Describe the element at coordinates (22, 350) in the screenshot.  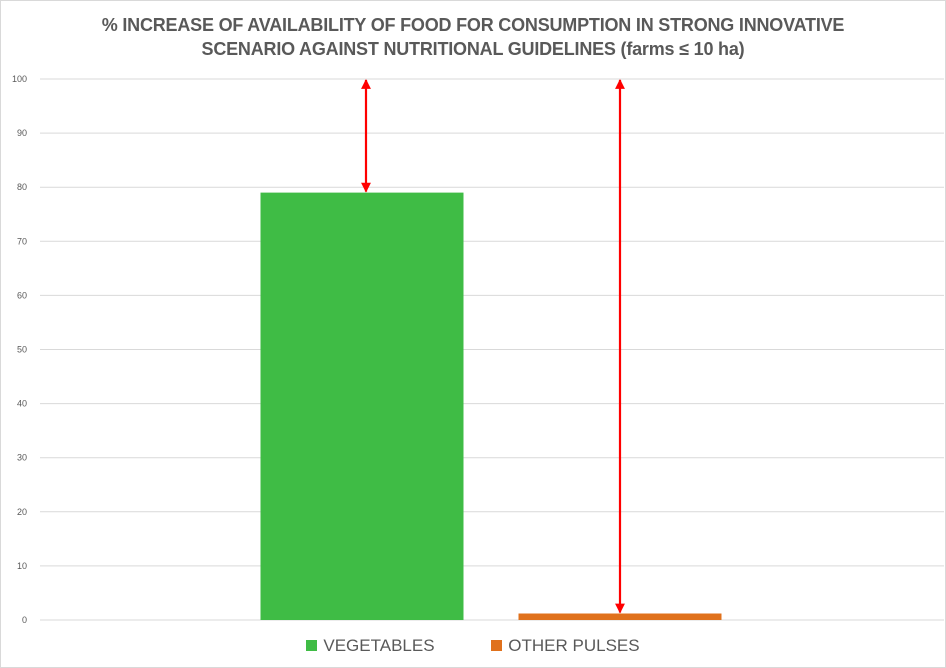
I see `y-tick-label-50: 50` at that location.